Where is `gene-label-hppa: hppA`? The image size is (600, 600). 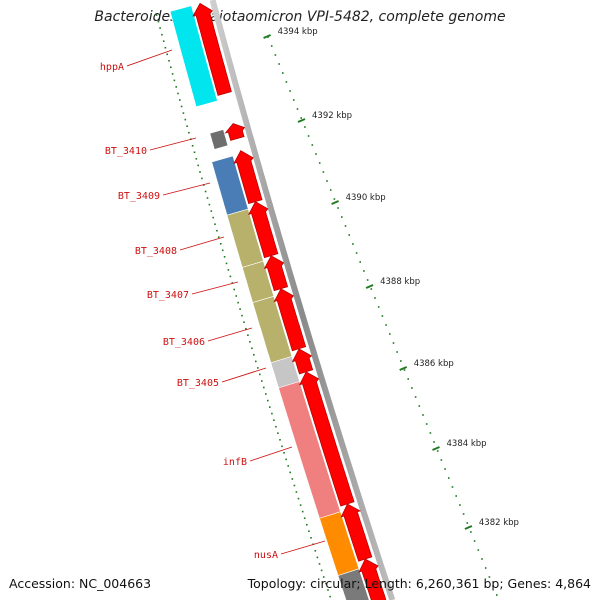 gene-label-hppa: hppA is located at coordinates (112, 67).